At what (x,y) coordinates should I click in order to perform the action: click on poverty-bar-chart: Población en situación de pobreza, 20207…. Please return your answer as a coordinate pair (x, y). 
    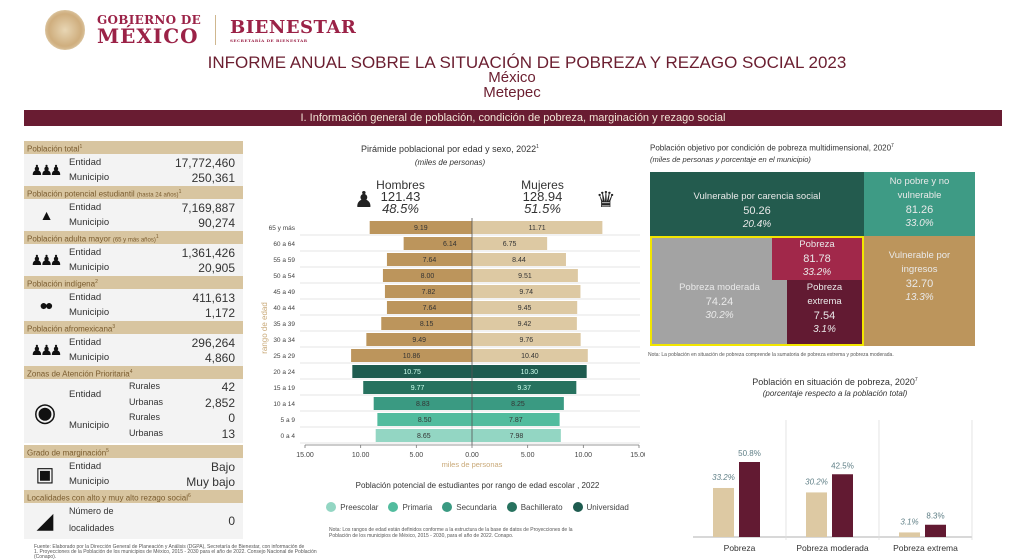
    Looking at the image, I should click on (855, 465).